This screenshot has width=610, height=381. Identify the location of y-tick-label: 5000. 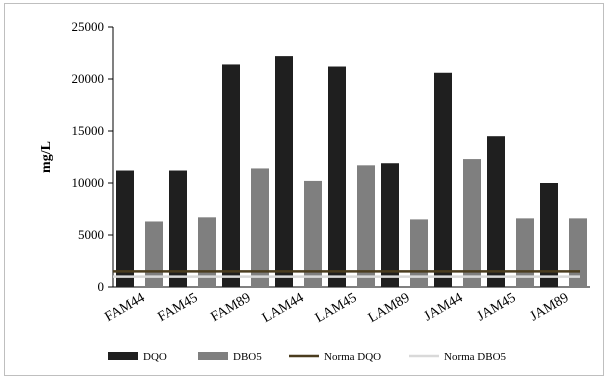
(91, 234).